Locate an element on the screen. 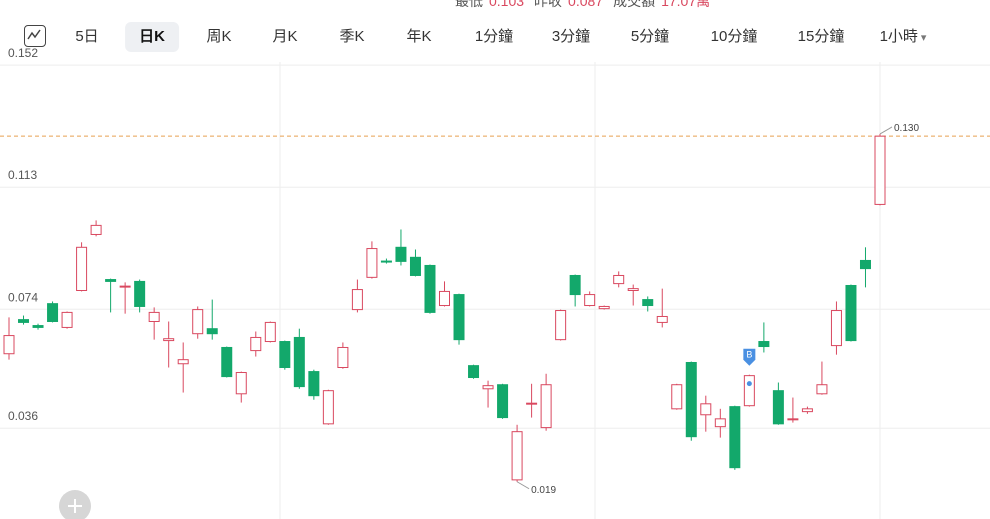 The height and width of the screenshot is (519, 990). period-tab: 1小時 ▾ is located at coordinates (903, 36).